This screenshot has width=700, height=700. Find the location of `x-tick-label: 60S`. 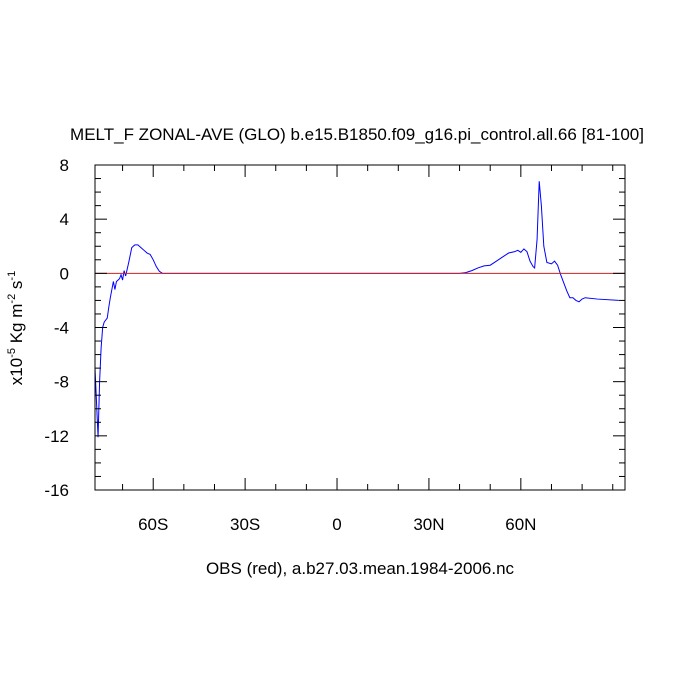

x-tick-label: 60S is located at coordinates (153, 524).